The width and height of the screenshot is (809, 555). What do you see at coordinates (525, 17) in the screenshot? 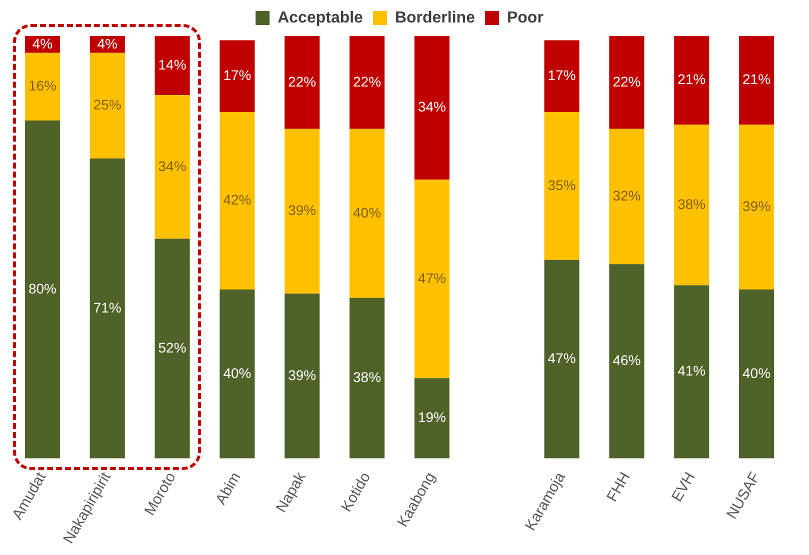
I see `legend-label: Poor` at bounding box center [525, 17].